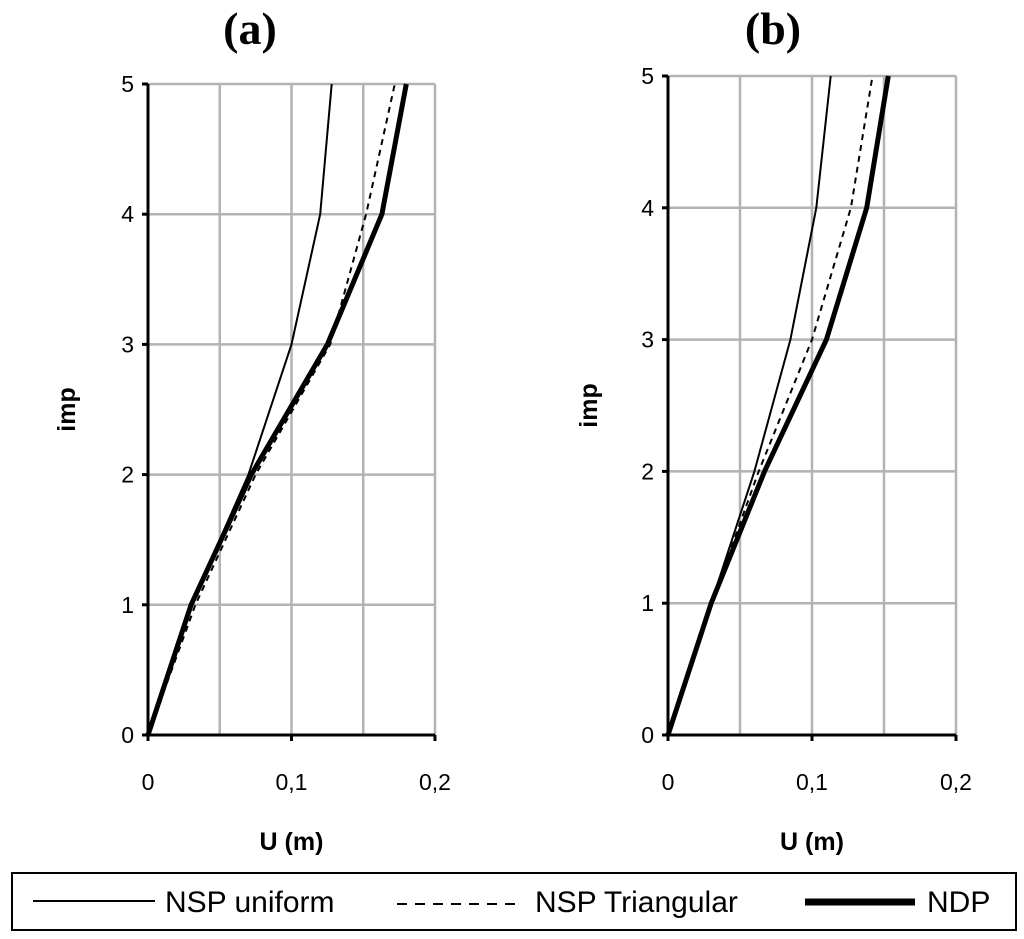 The height and width of the screenshot is (939, 1024). What do you see at coordinates (636, 902) in the screenshot?
I see `legend-label-nsp-triangular: NSP Triangular` at bounding box center [636, 902].